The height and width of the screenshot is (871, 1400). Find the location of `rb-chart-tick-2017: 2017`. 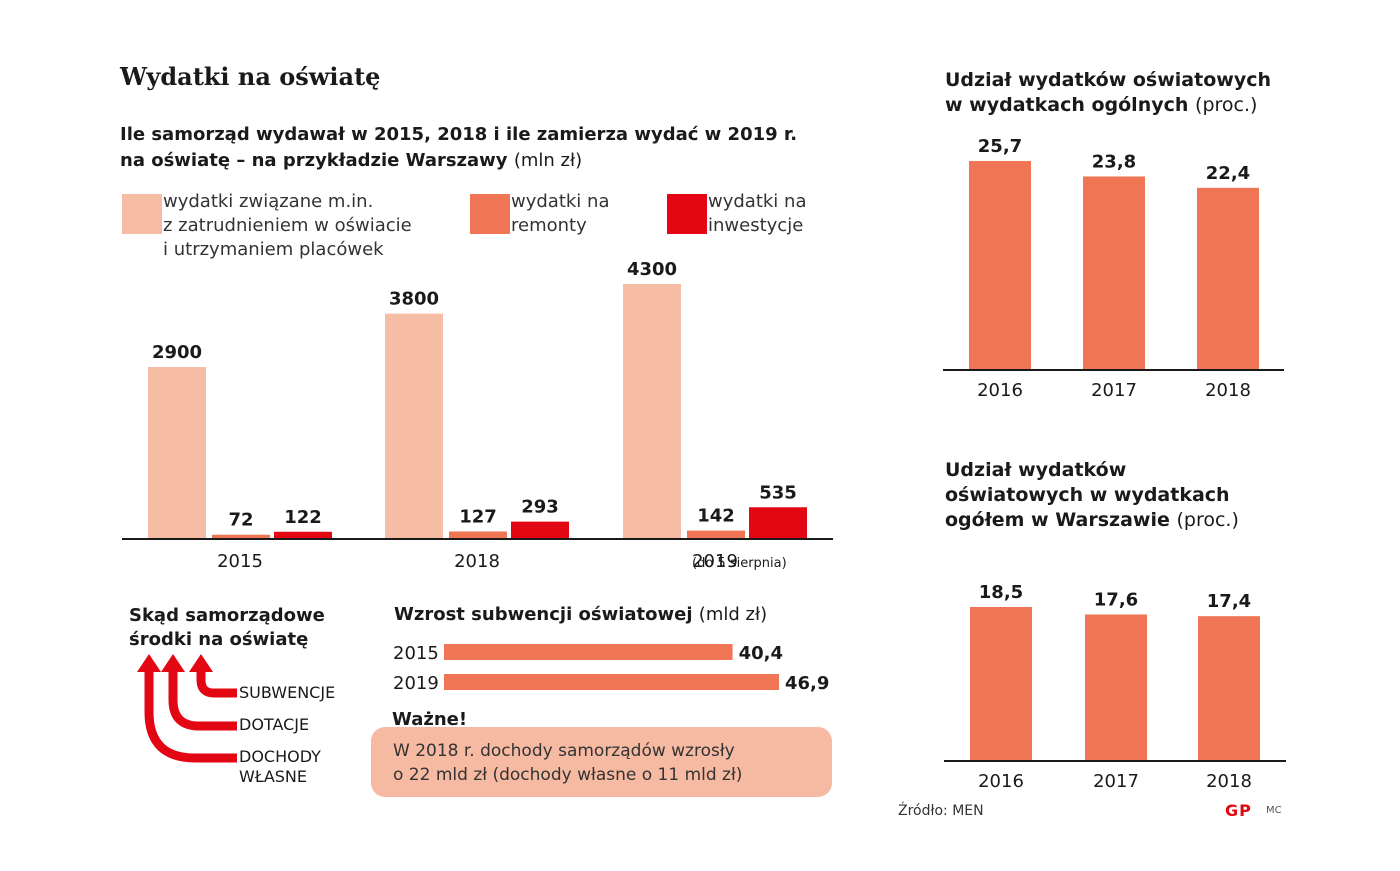

rb-chart-tick-2017: 2017 is located at coordinates (1116, 781).